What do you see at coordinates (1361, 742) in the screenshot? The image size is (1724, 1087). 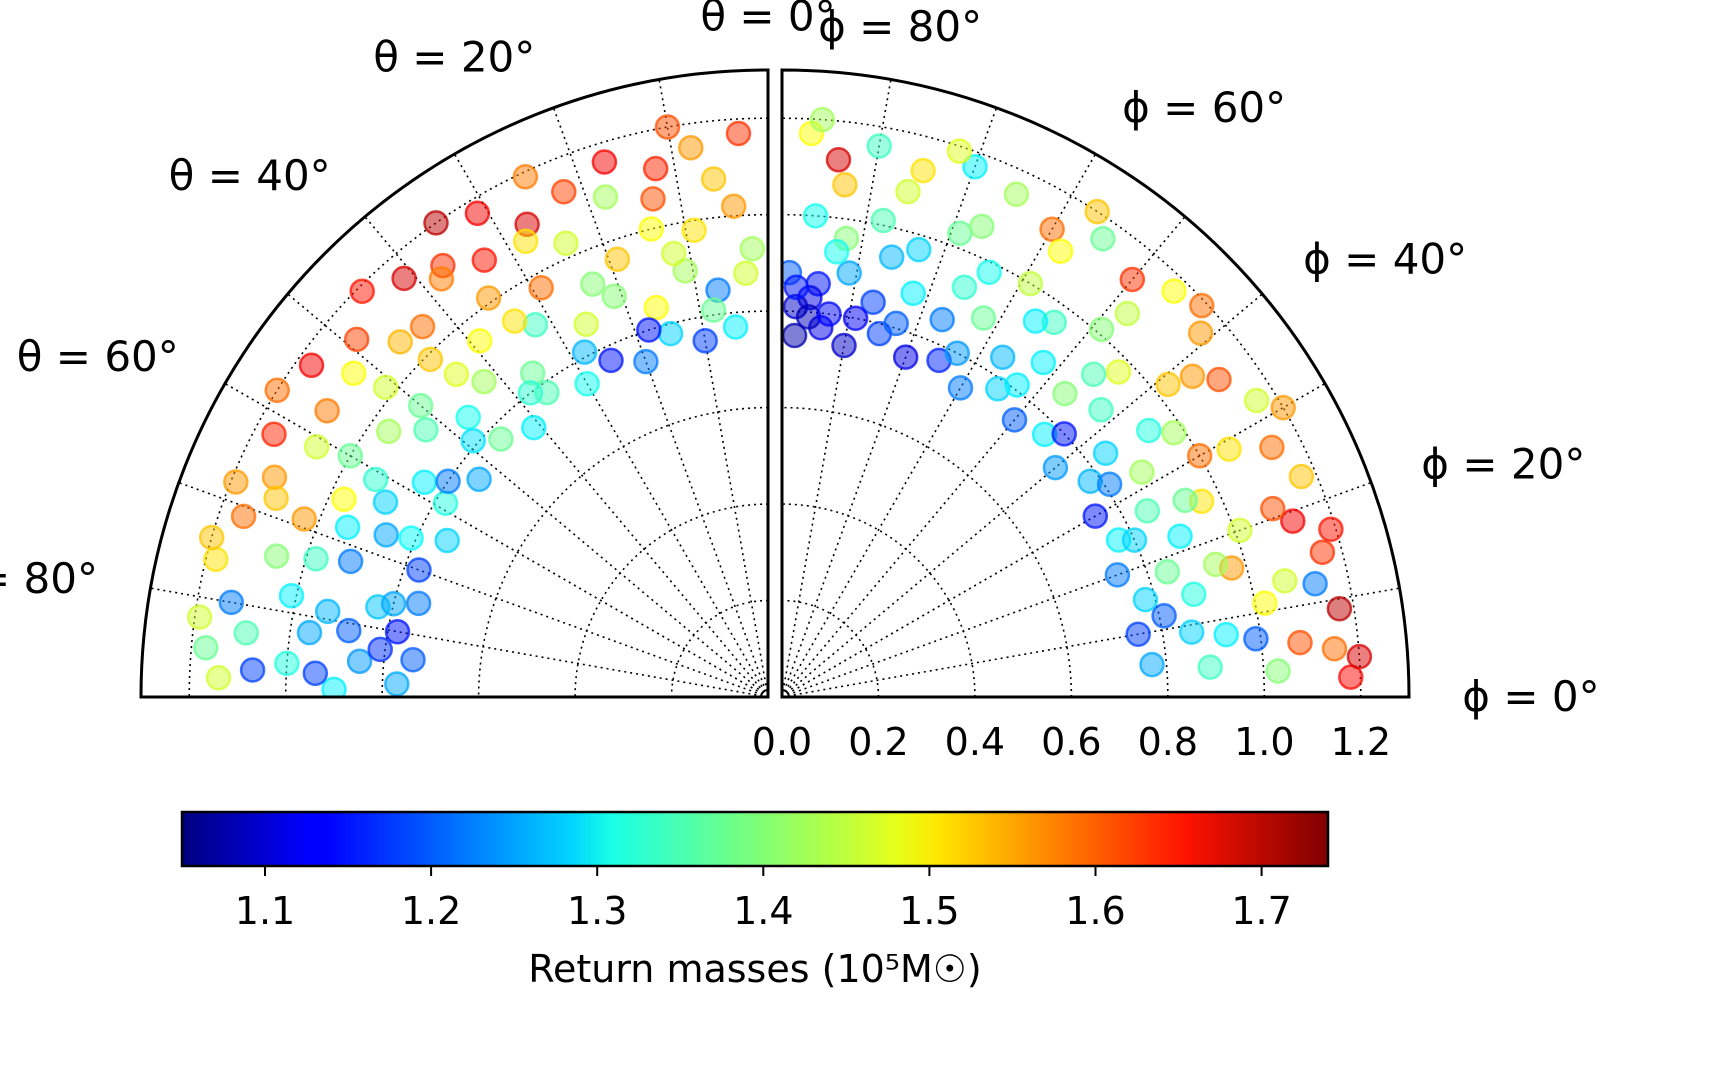 I see `radial-tick-label: 1.2` at bounding box center [1361, 742].